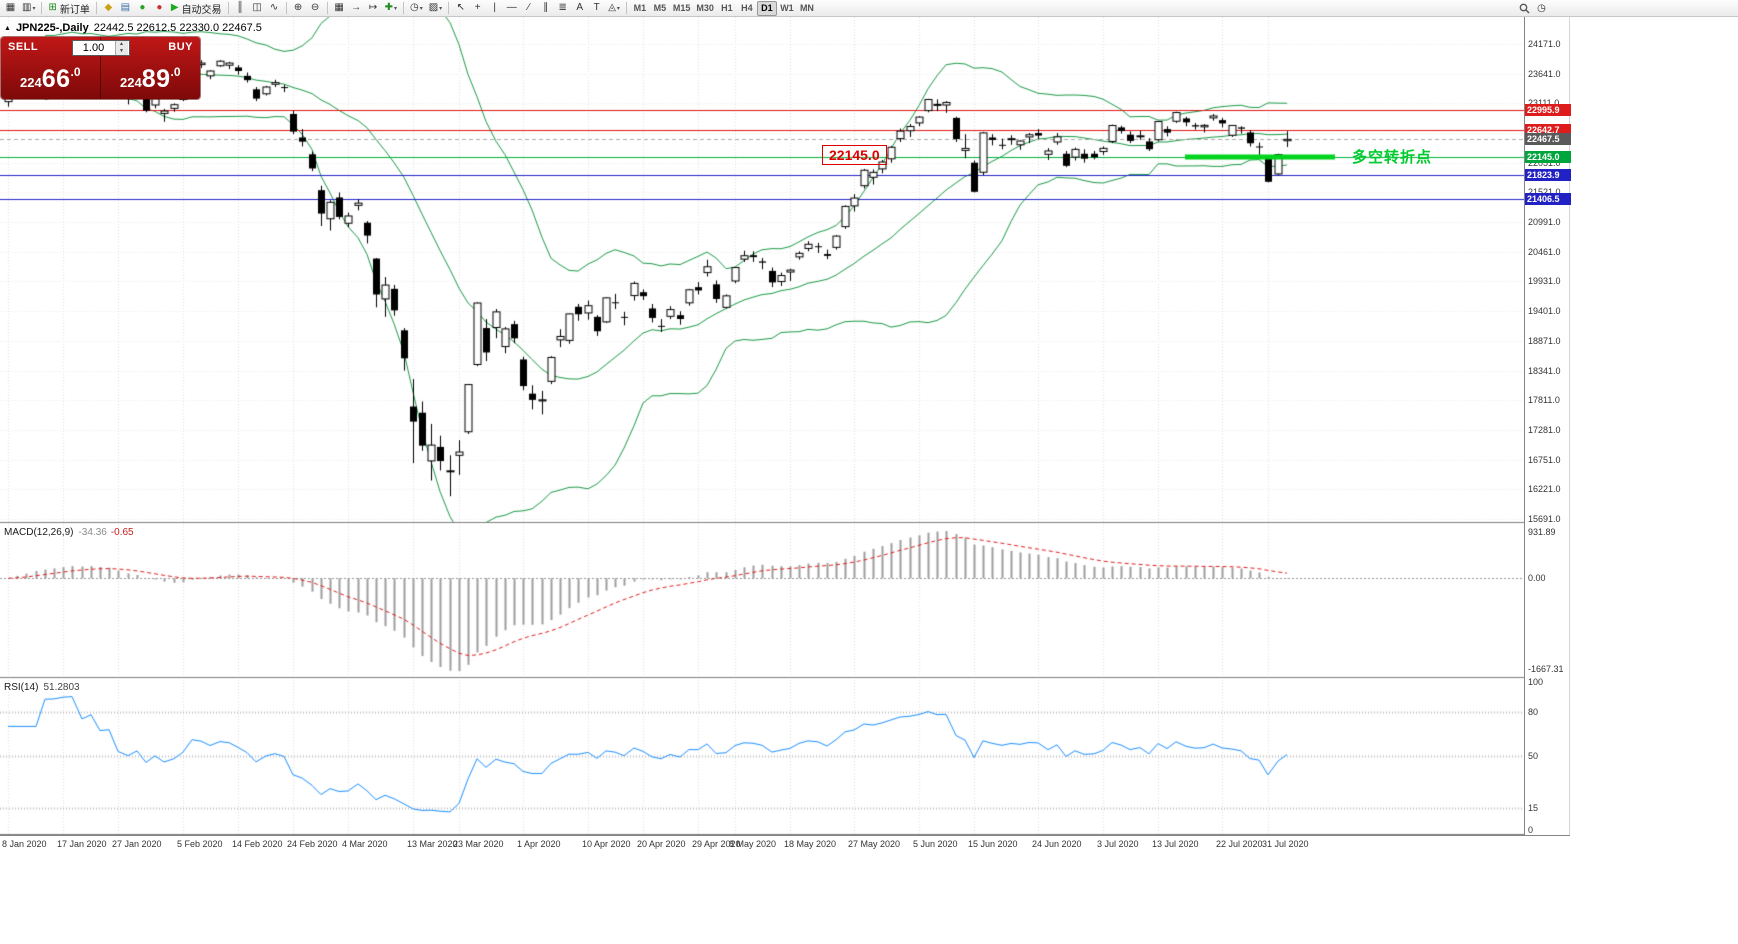  What do you see at coordinates (1544, 489) in the screenshot?
I see `price-axis-label: 16221.0` at bounding box center [1544, 489].